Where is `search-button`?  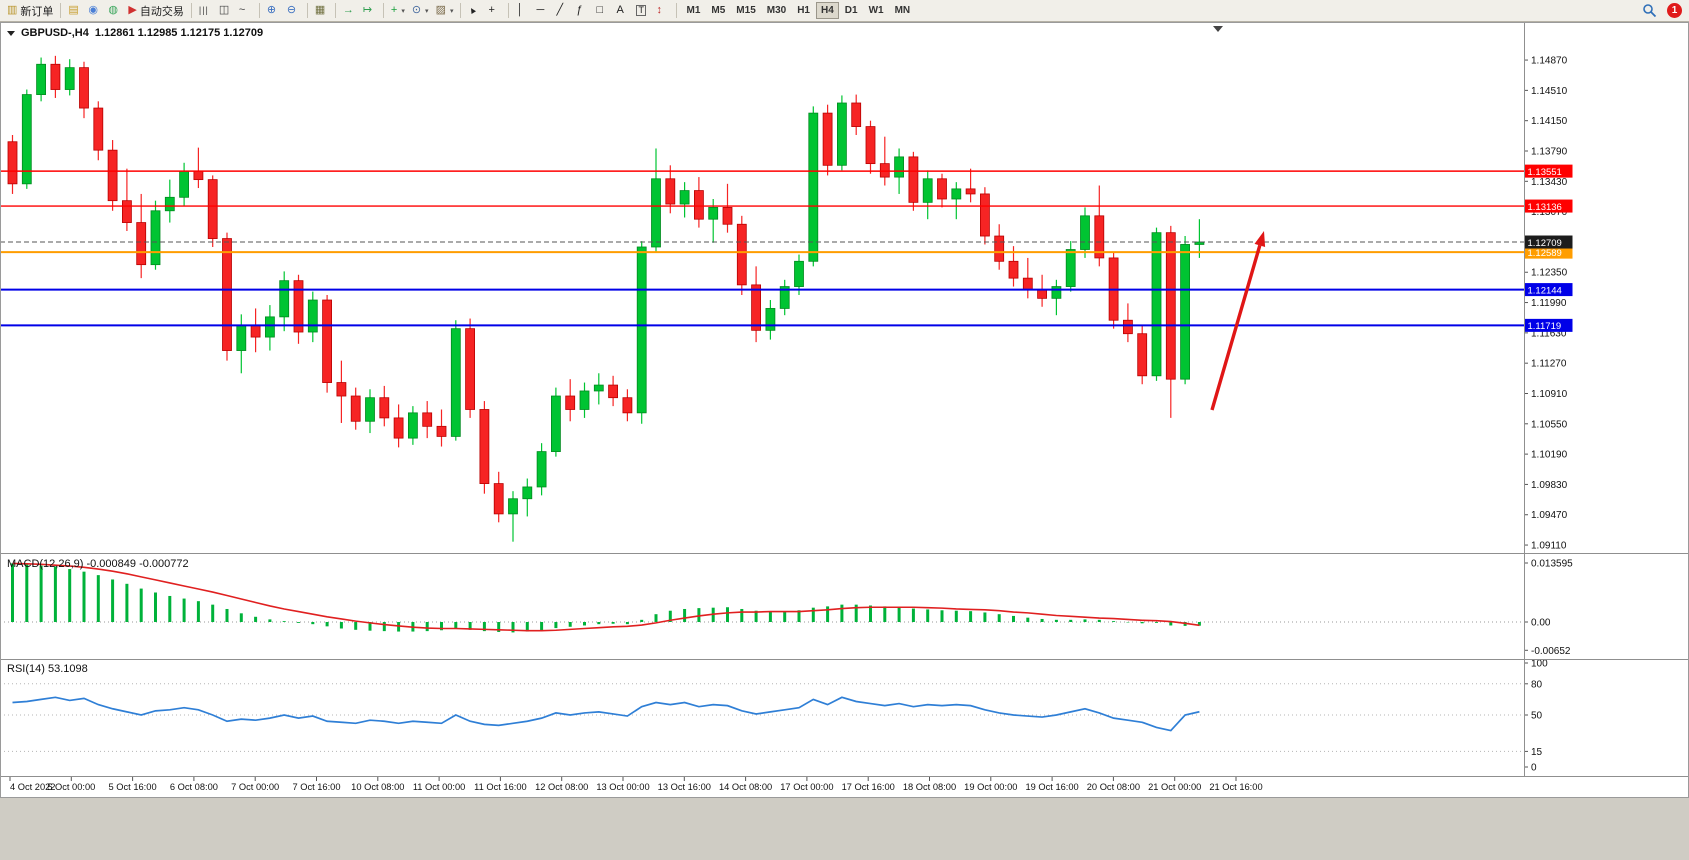 search-button is located at coordinates (1649, 11).